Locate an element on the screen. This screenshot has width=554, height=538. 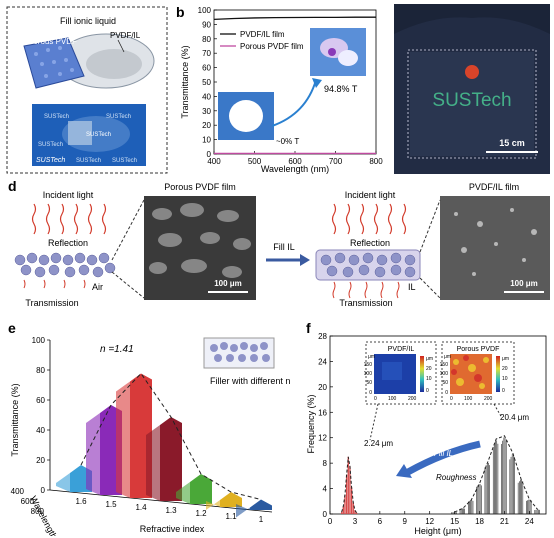
svg-text: 200 is located at coordinates (412, 399).